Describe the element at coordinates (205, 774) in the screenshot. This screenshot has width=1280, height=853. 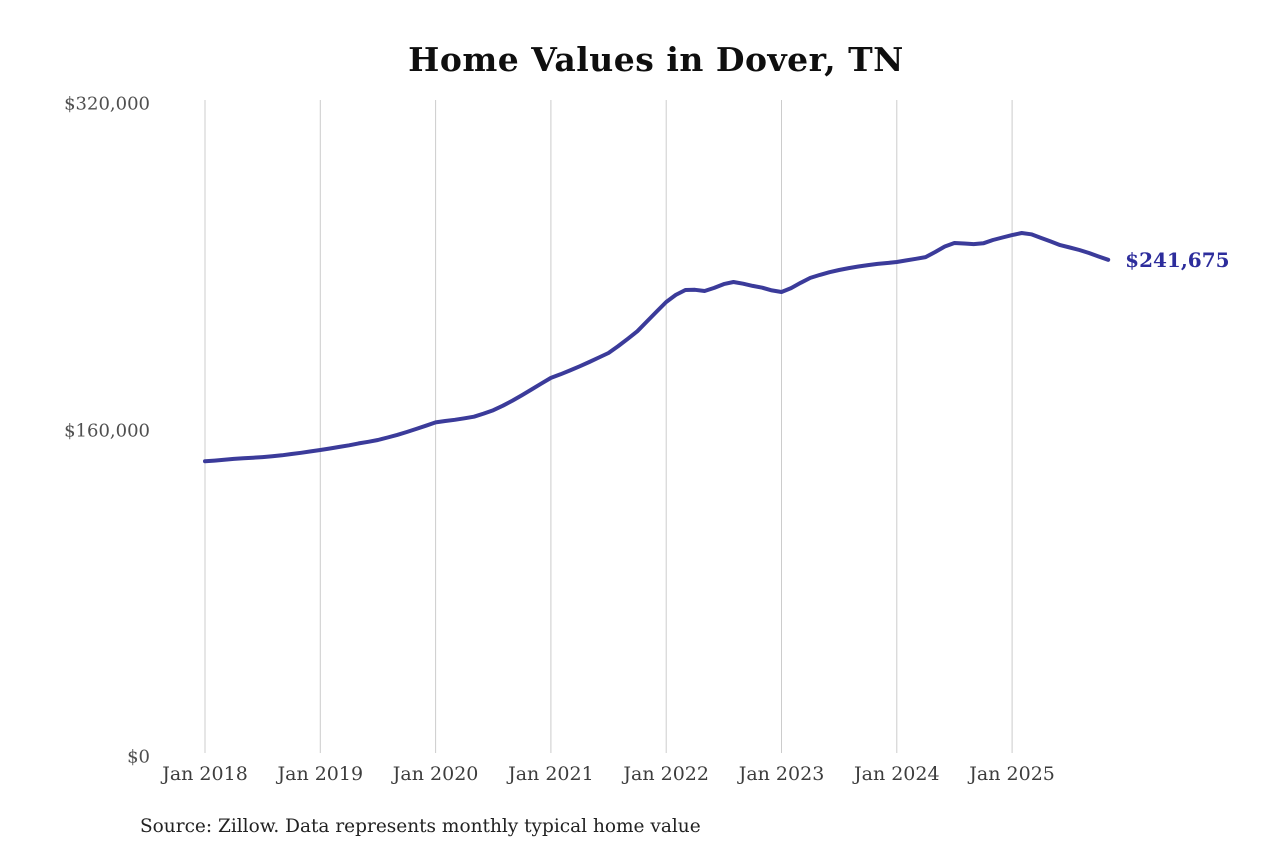
I see `x-tick-label: Jan 2018` at that location.